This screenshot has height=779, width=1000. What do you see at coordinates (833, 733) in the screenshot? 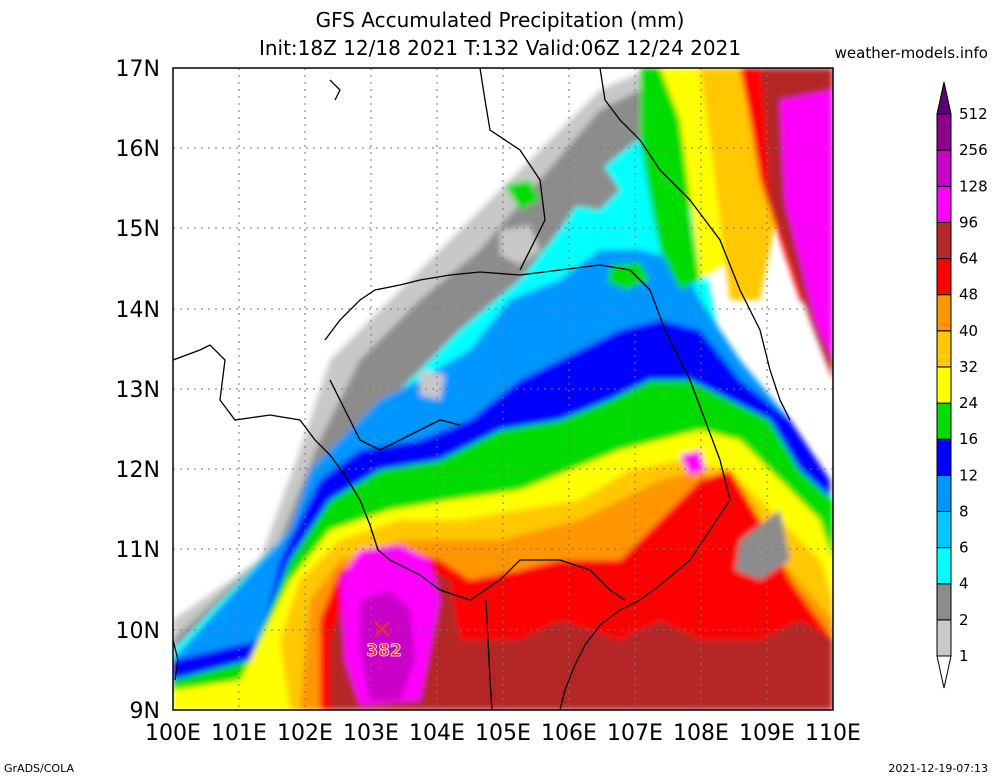
I see `lon-label: 110E` at bounding box center [833, 733].